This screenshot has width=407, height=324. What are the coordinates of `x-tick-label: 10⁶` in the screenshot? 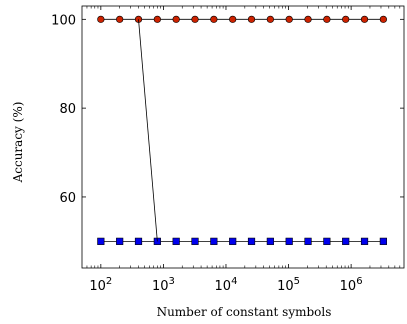 It's located at (351, 285).